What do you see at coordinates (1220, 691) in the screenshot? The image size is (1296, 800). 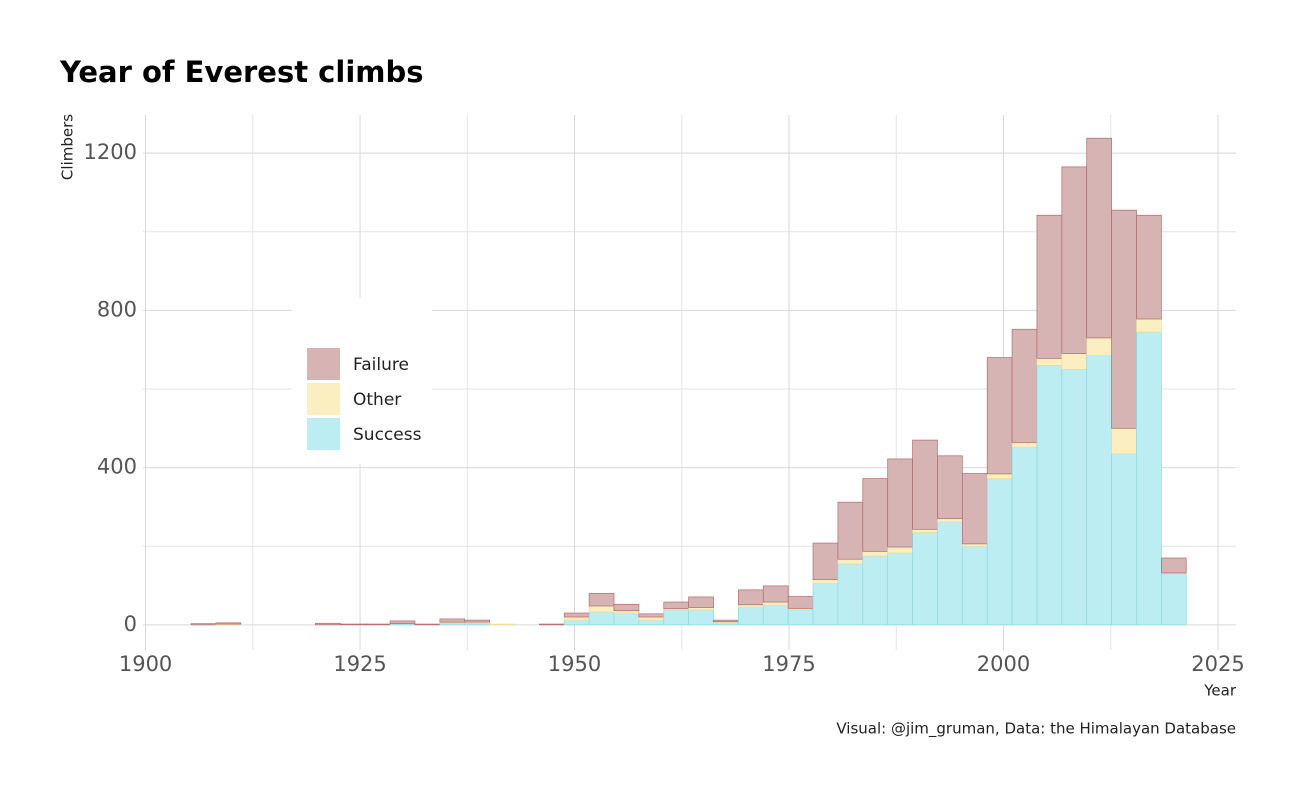 I see `x-axis-label: Year` at bounding box center [1220, 691].